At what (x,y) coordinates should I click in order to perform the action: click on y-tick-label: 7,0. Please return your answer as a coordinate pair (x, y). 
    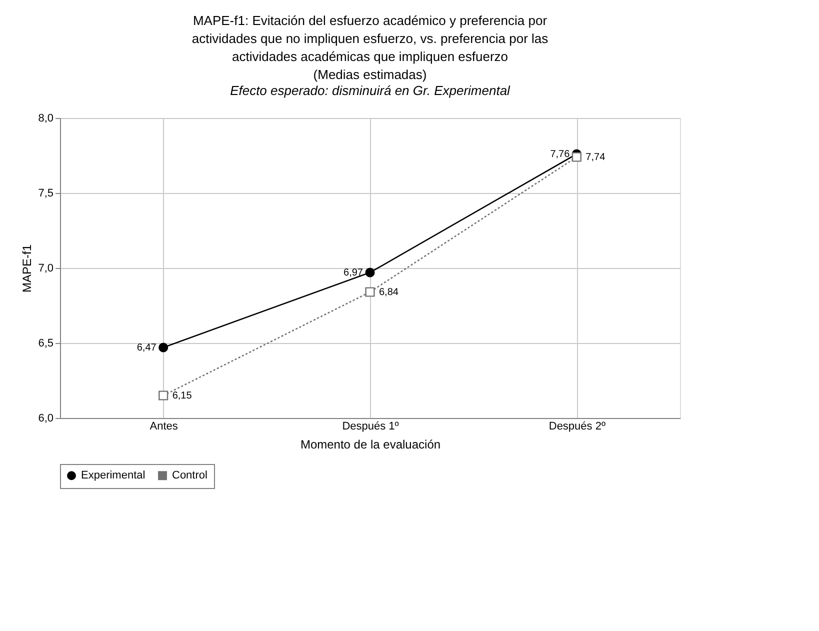
    Looking at the image, I should click on (46, 268).